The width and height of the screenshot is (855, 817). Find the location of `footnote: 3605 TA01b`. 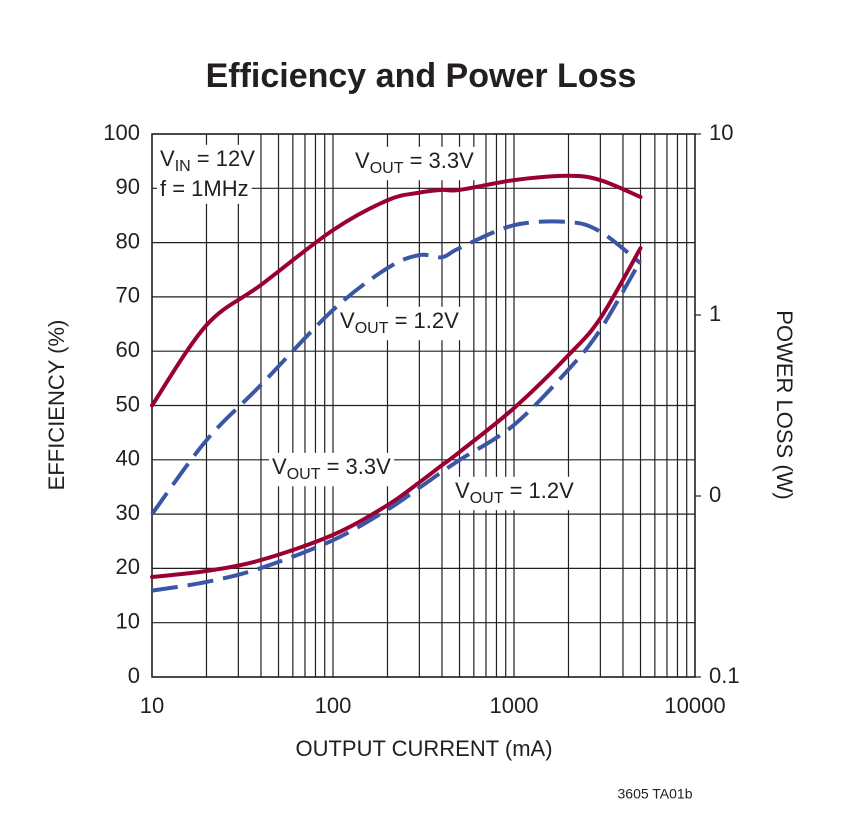

footnote: 3605 TA01b is located at coordinates (655, 794).